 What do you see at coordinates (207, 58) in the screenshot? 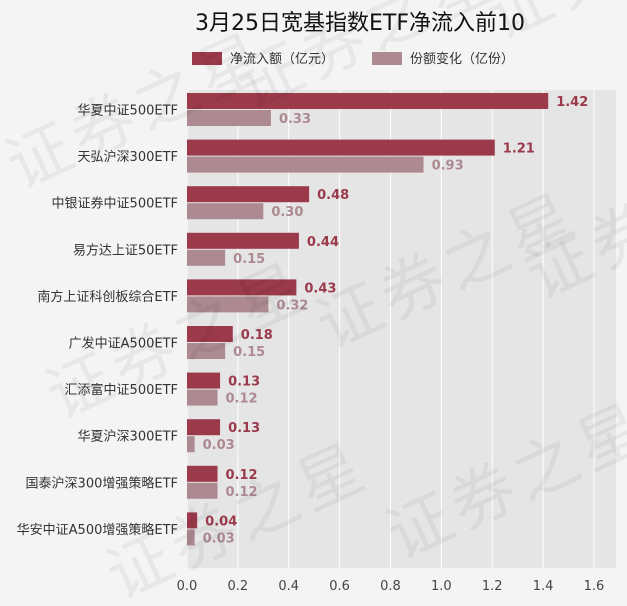
I see `legend-swatch-inflow` at bounding box center [207, 58].